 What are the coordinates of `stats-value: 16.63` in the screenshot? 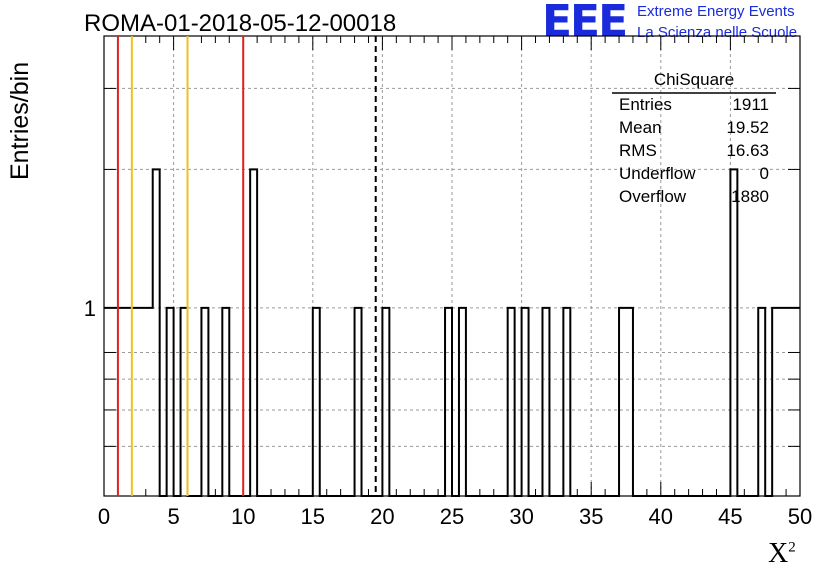 It's located at (747, 150).